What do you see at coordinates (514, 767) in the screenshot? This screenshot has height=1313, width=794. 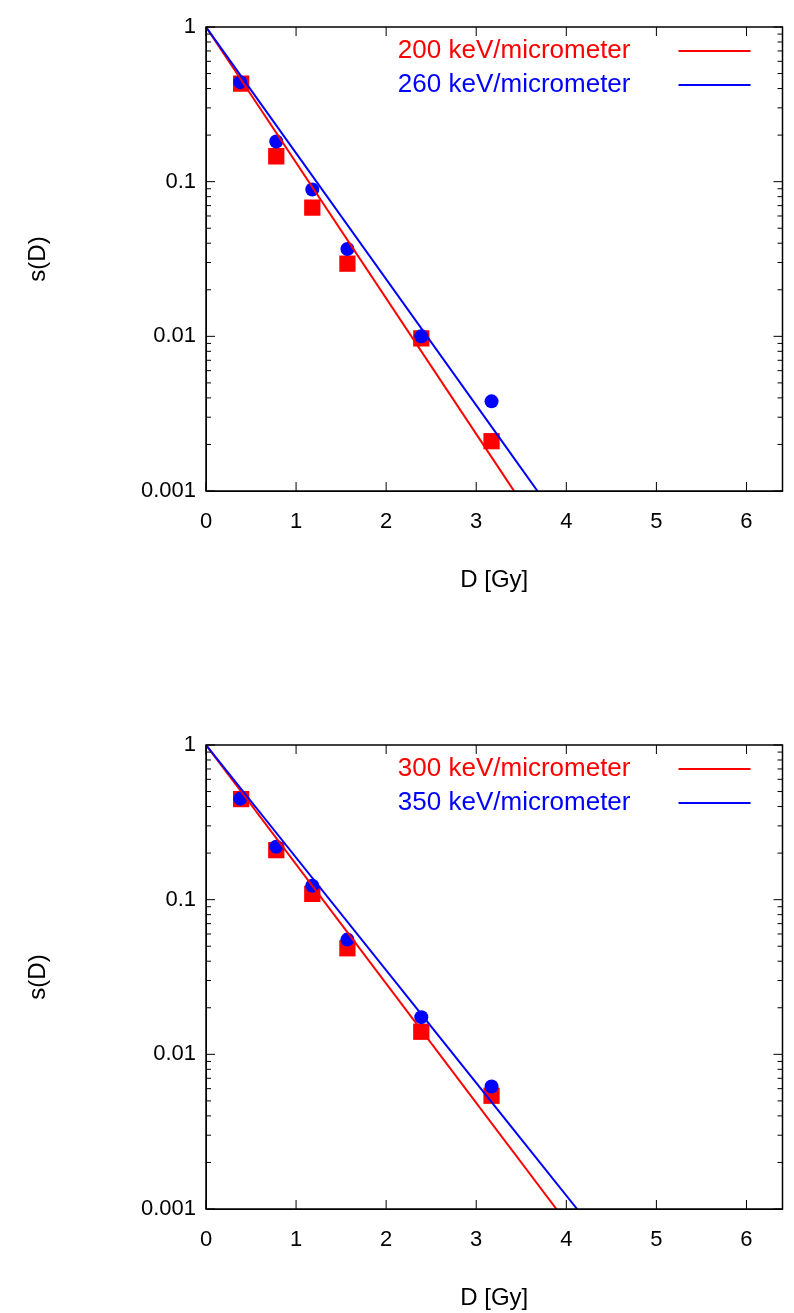 I see `text: 300 keV/micrometer` at bounding box center [514, 767].